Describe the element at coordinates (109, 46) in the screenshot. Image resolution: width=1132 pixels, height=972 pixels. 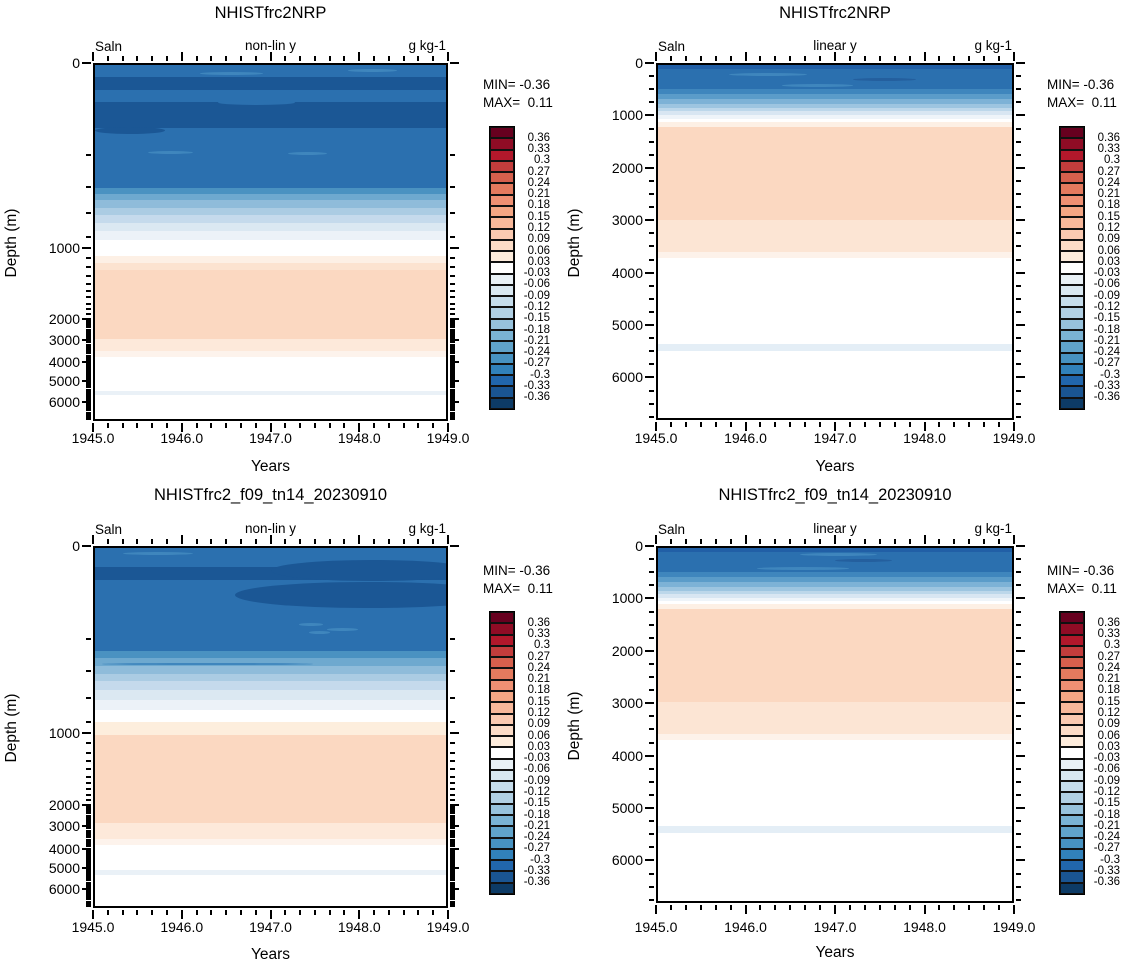
I see `subtitle-variable: Saln` at that location.